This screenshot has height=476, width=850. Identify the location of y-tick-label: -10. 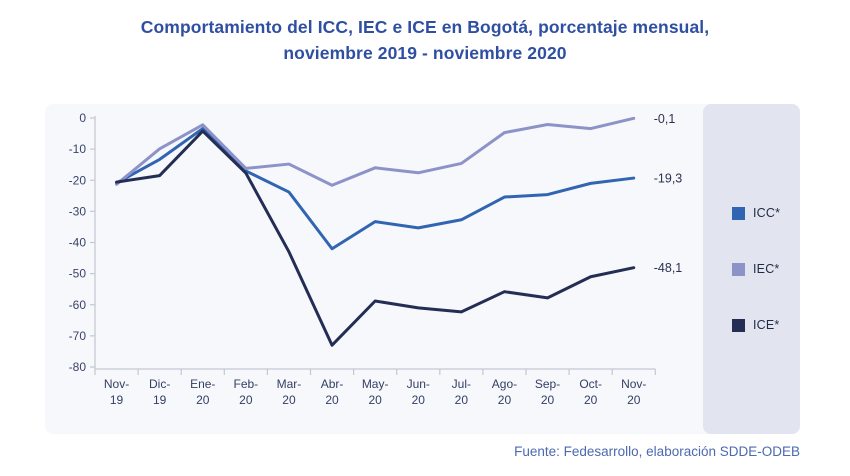
(78, 149).